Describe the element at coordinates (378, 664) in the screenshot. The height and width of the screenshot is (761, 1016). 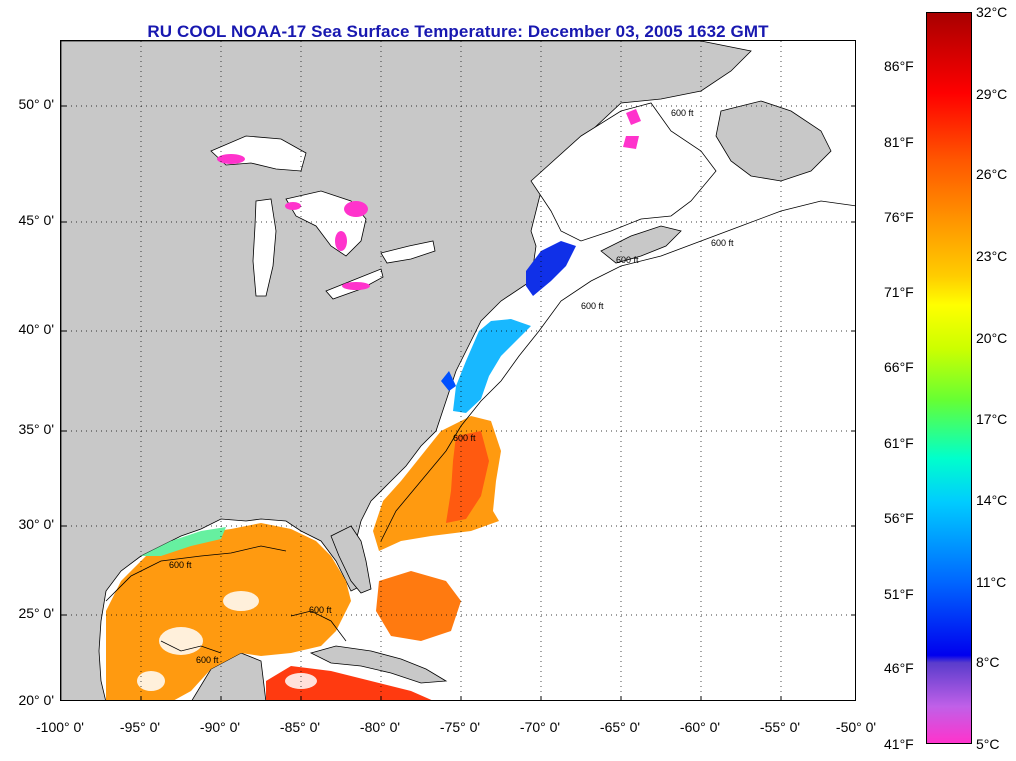
I see `land-cuba` at that location.